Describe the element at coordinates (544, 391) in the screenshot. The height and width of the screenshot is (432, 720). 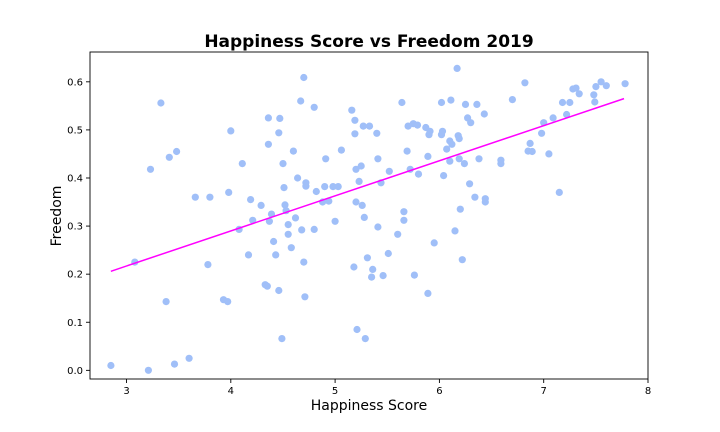
I see `x-tick-label: 7` at that location.